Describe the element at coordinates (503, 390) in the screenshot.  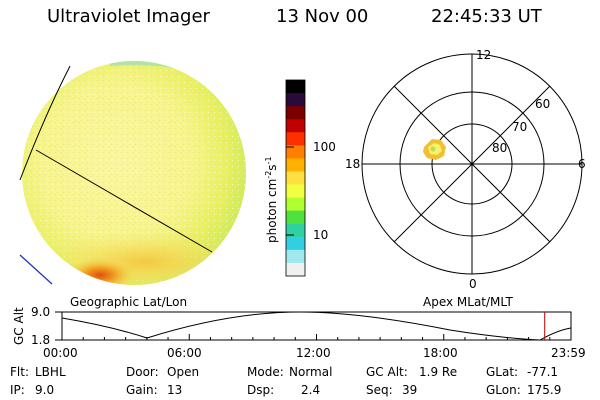
I see `glon-label: GLon:` at that location.